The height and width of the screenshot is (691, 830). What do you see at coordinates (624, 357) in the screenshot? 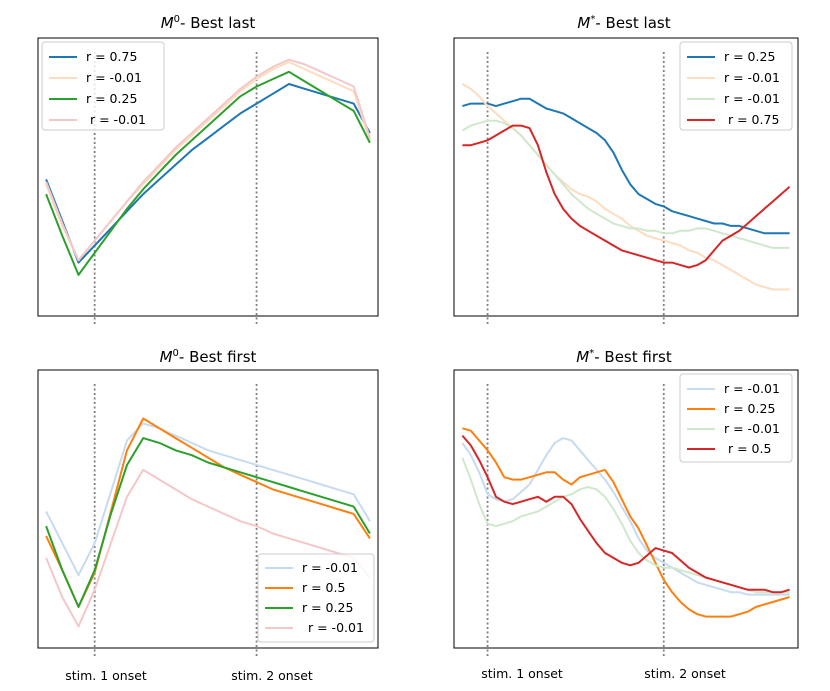
I see `panel-title: M*- Best first` at bounding box center [624, 357].